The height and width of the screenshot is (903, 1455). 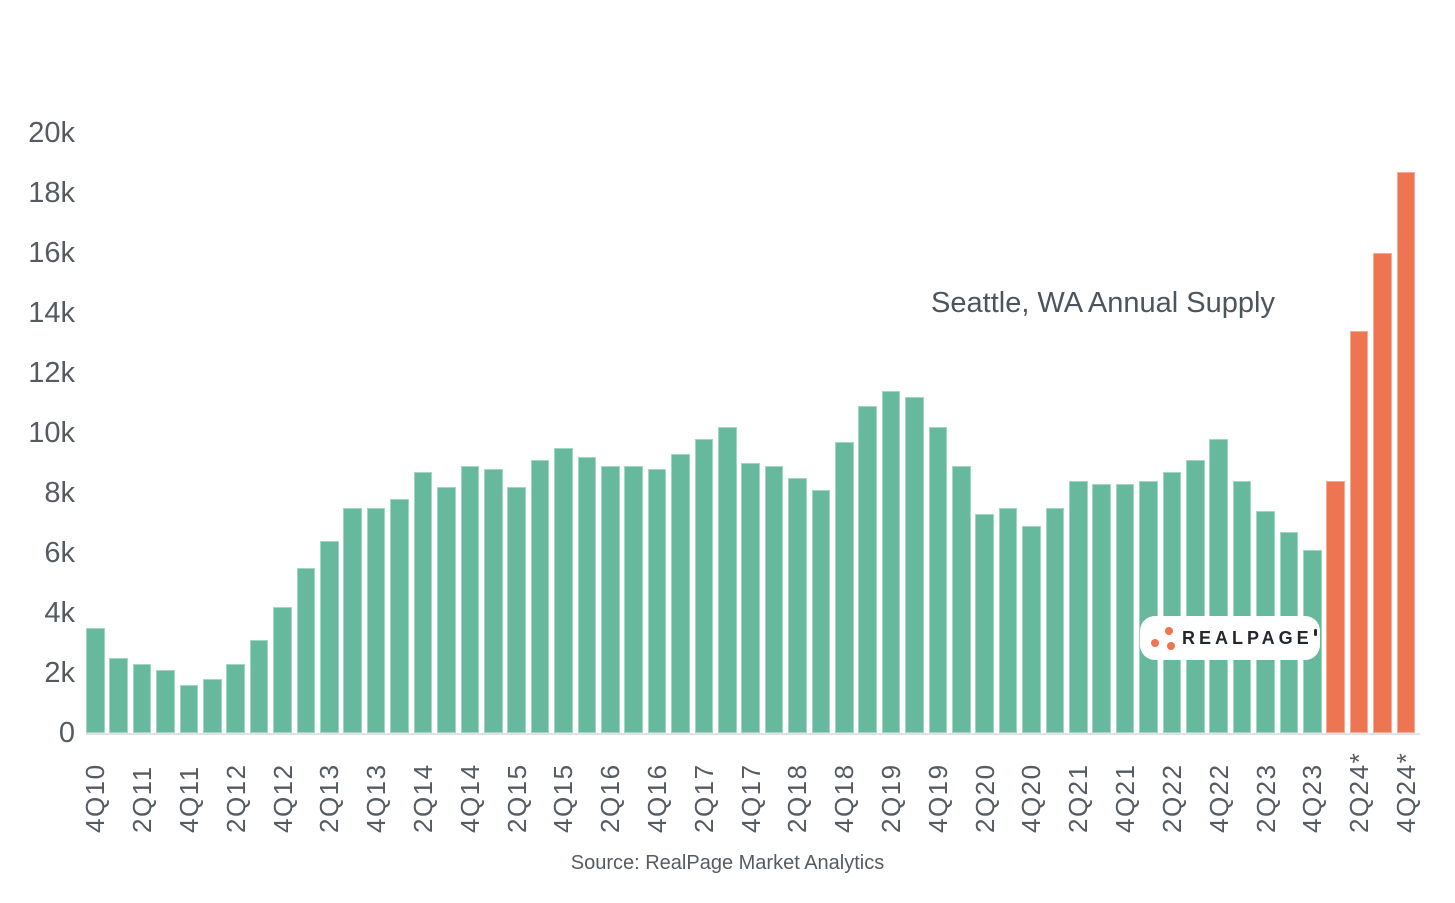 I want to click on x-tick-label: 4Q19, so click(x=937, y=798).